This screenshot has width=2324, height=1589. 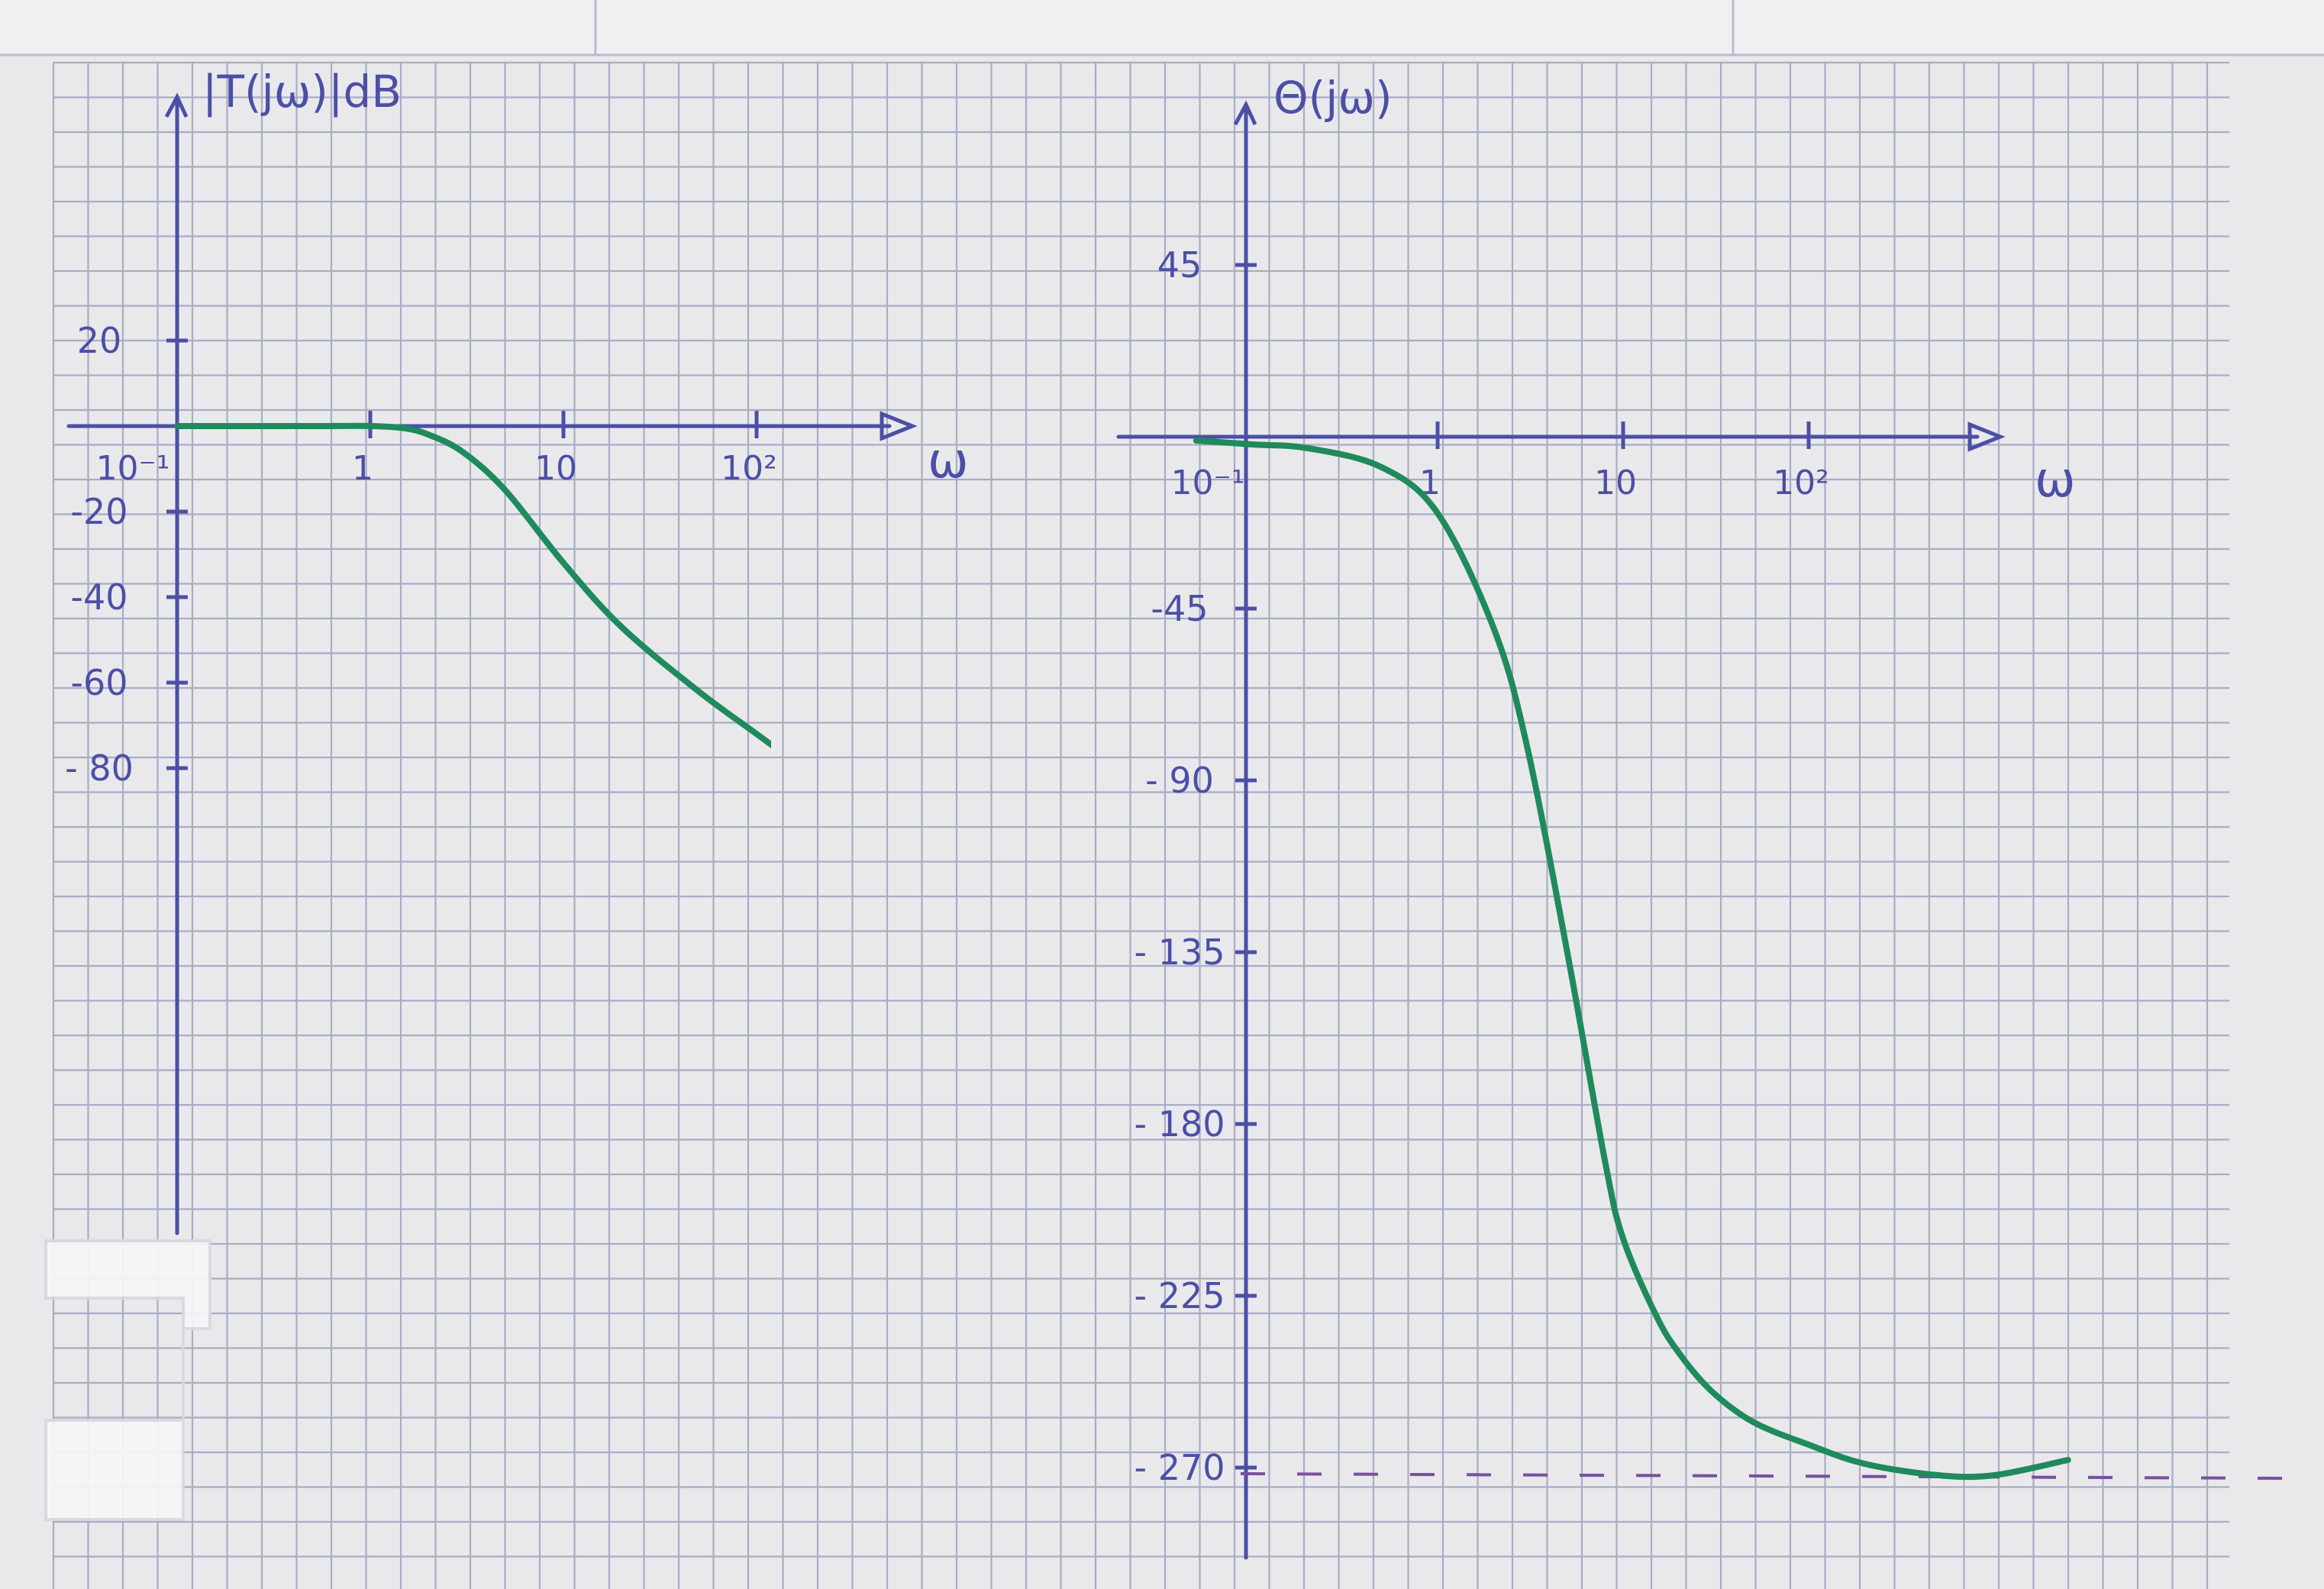 I want to click on y-tick-label: -45, so click(x=1179, y=608).